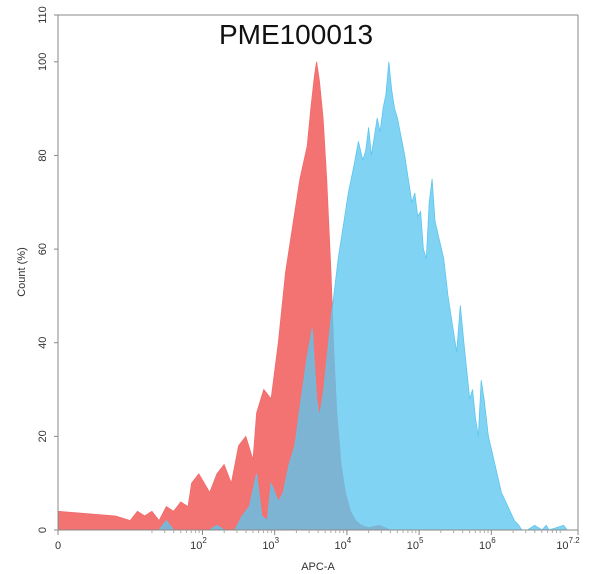  Describe the element at coordinates (487, 544) in the screenshot. I see `x-tick-label: 10⁶` at that location.